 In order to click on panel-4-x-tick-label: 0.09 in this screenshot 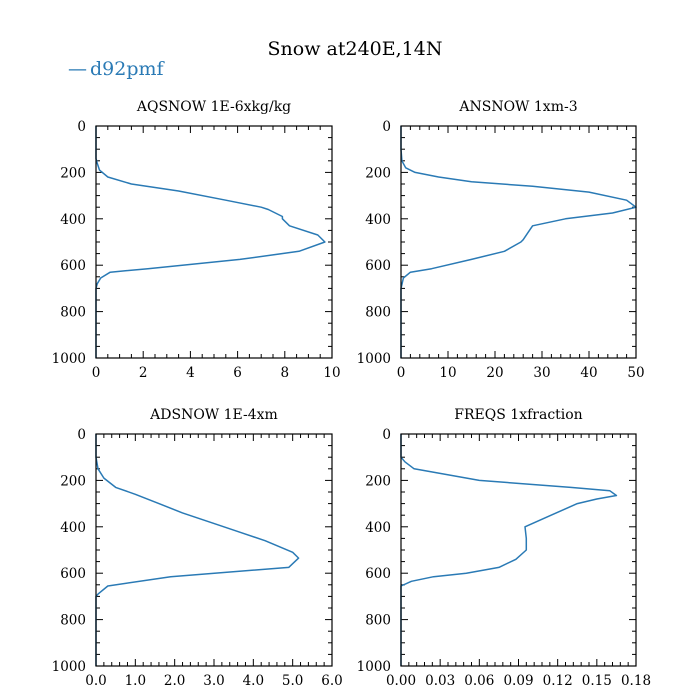, I will do `click(518, 681)`.